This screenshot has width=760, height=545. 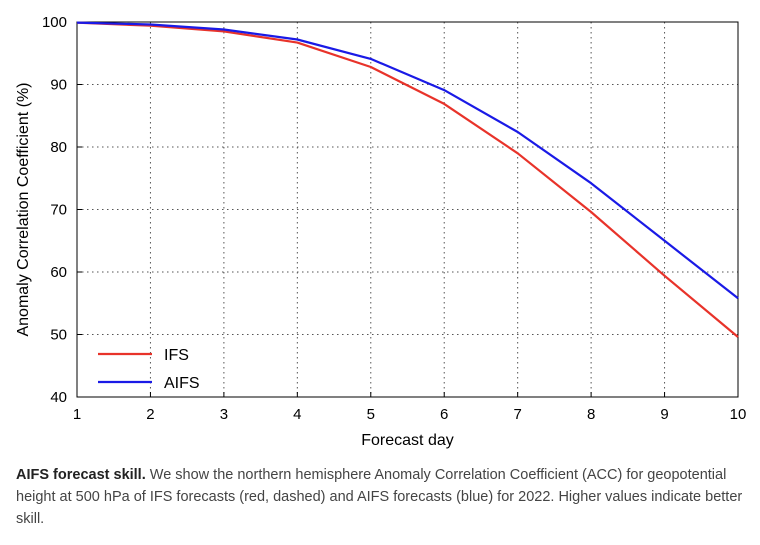 I want to click on x-tick-label: 7, so click(x=517, y=414).